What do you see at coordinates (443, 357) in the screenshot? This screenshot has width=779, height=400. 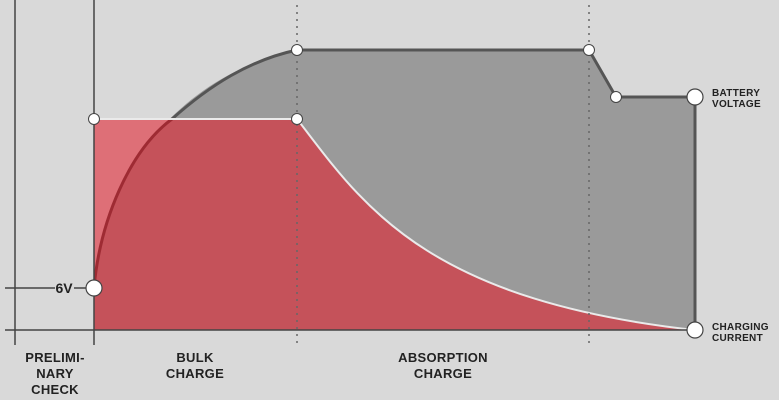 I see `phase-absorption-line1: ABSORPTION` at bounding box center [443, 357].